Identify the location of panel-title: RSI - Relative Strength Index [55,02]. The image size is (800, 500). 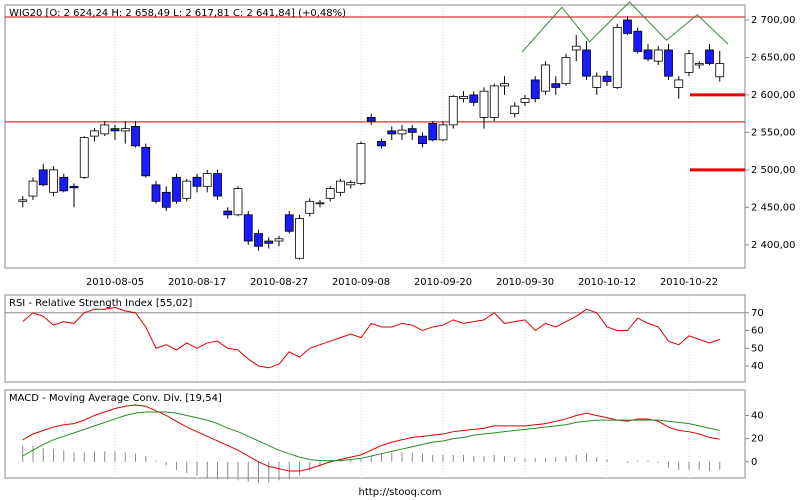
(100, 303).